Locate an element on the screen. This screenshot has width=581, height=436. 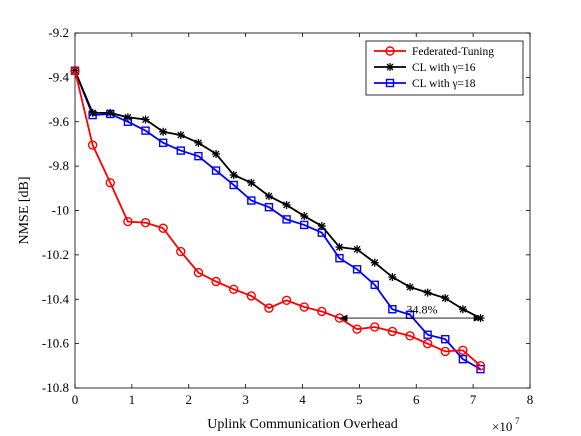
legend-label: Federated-Tuning is located at coordinates (453, 52).